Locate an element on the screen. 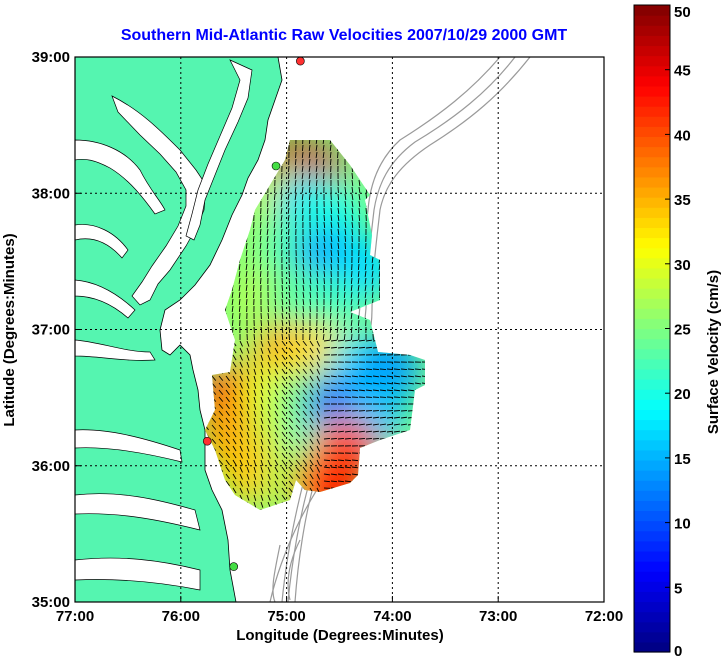 The image size is (724, 659). y-axis-label: Latitude (Degrees:Minutes) is located at coordinates (9, 329).